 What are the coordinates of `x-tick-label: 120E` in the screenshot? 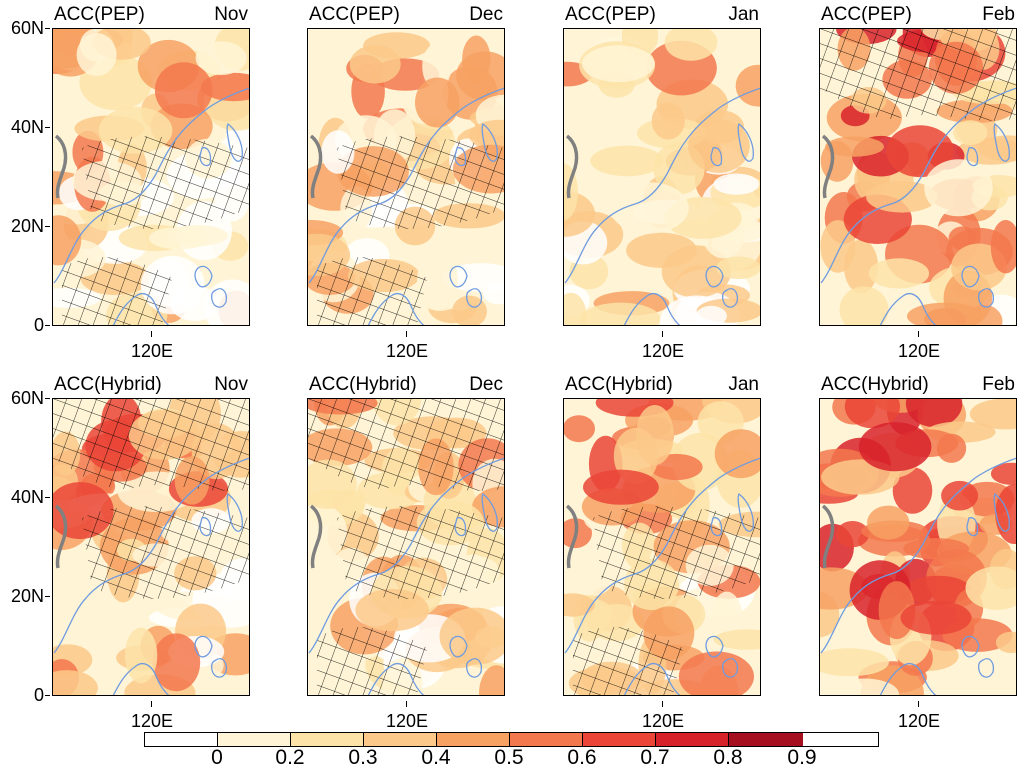 It's located at (152, 351).